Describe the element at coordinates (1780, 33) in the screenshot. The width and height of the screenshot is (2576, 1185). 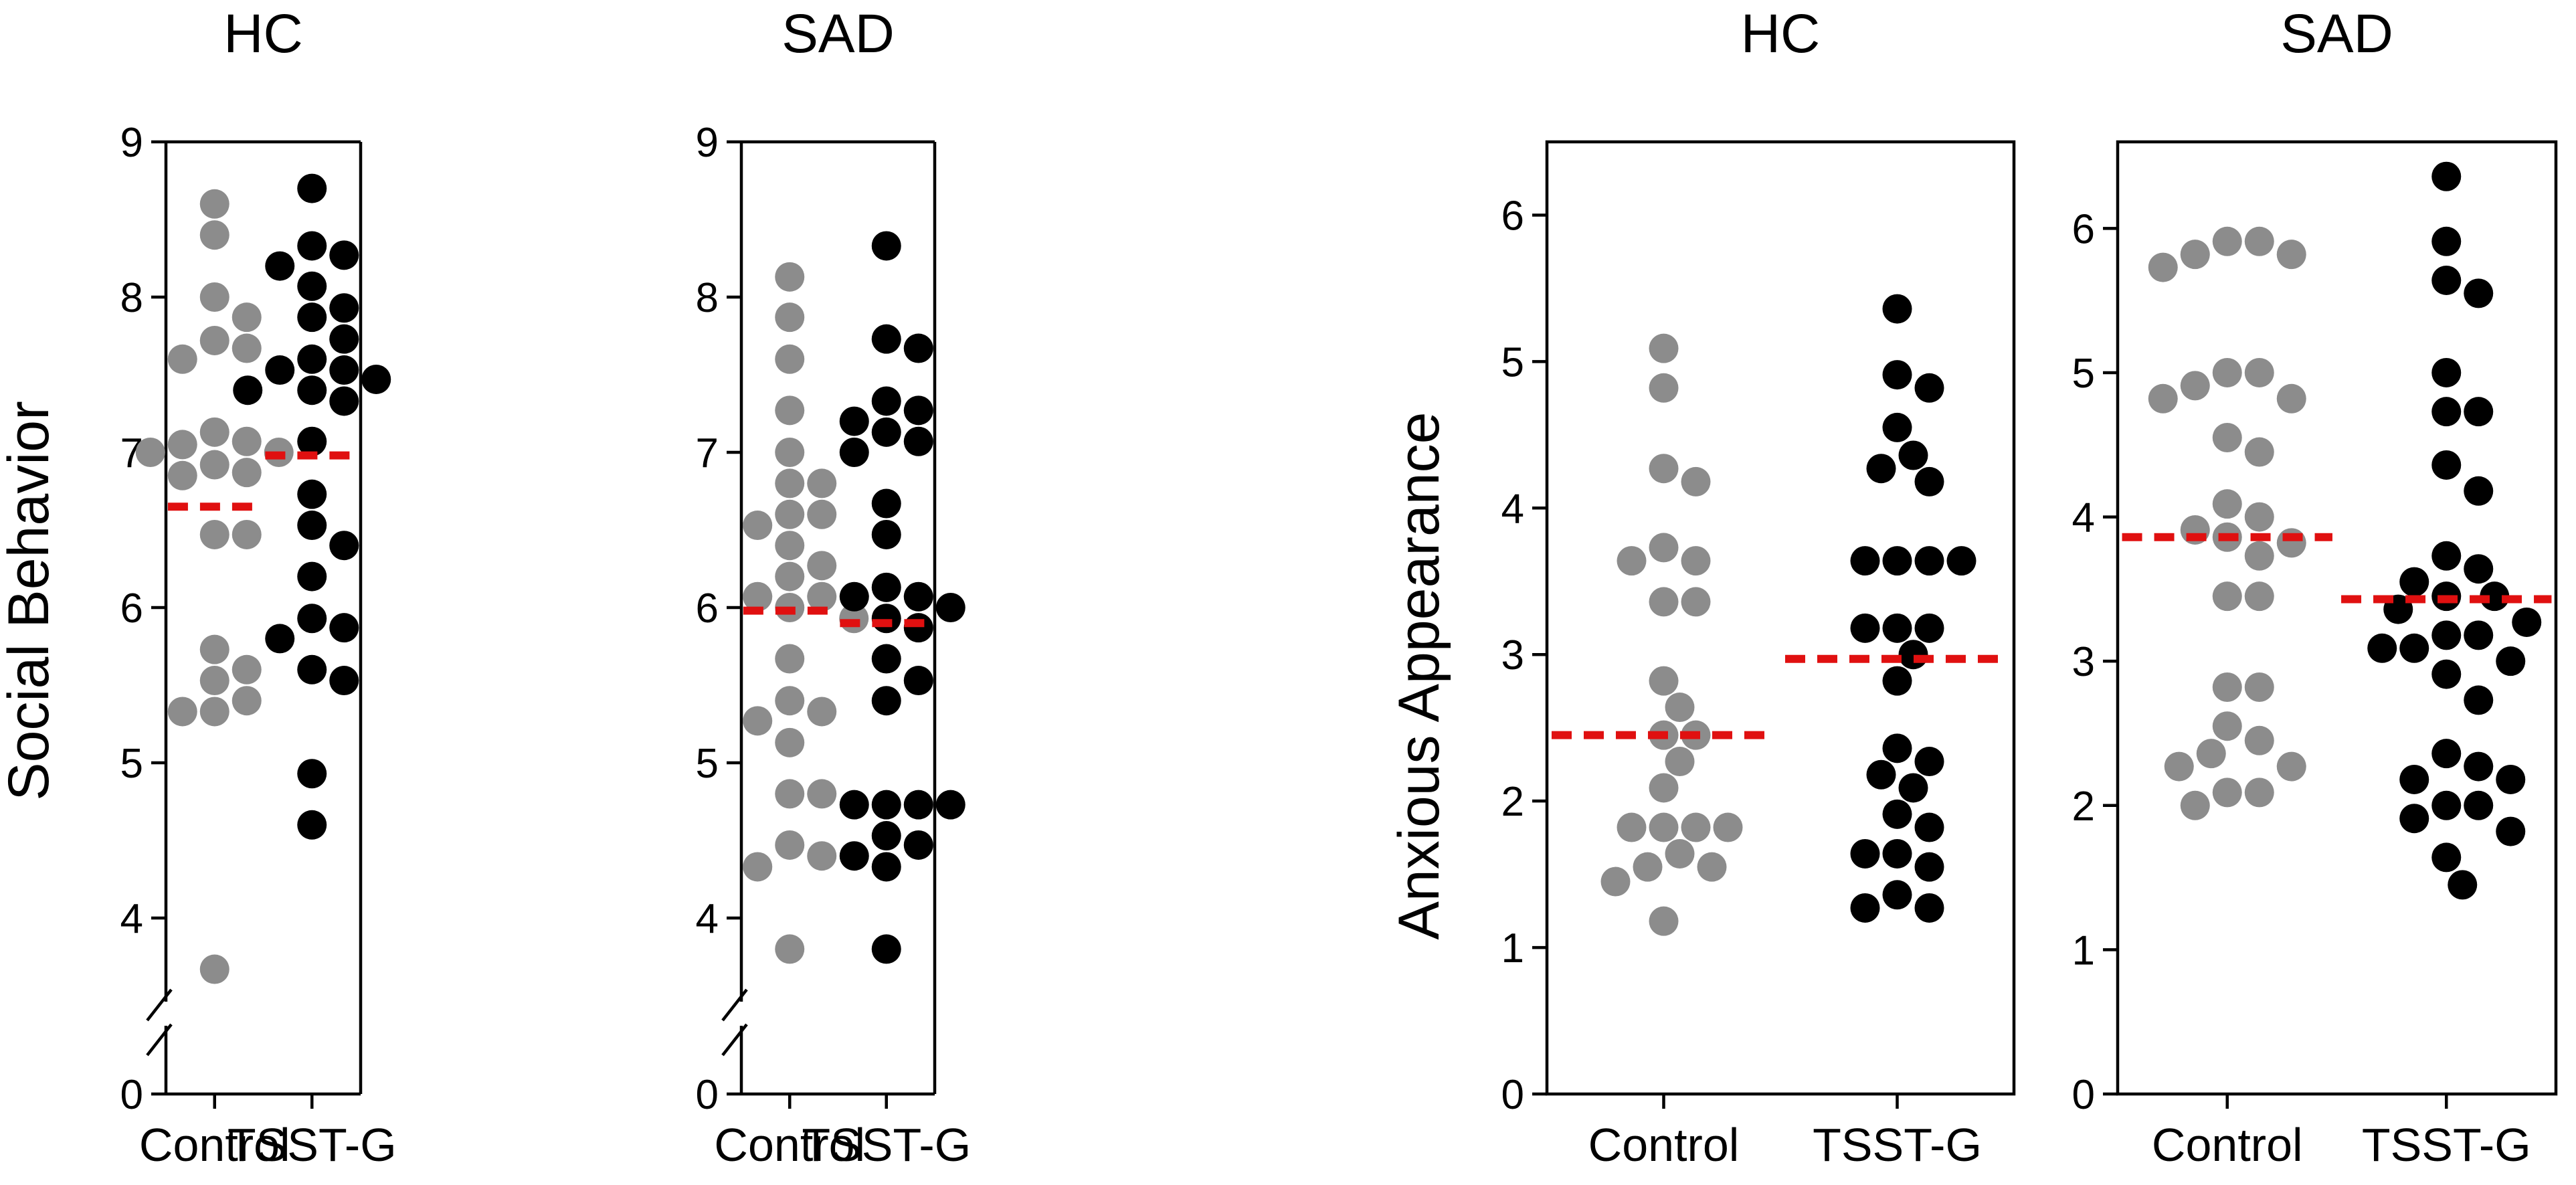
I see `panel-title: HC` at that location.